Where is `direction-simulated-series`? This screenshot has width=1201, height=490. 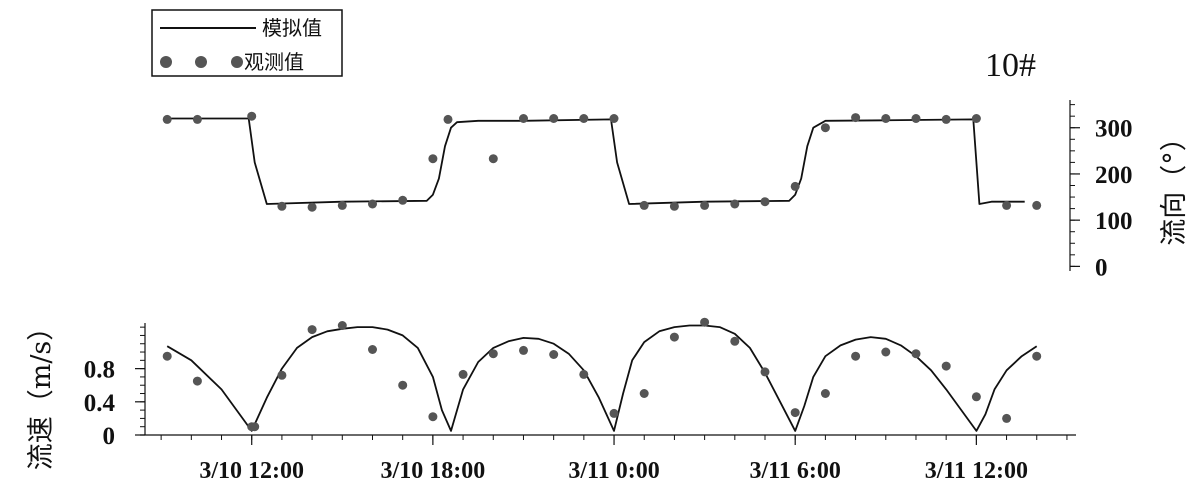 direction-simulated-series is located at coordinates (596, 161).